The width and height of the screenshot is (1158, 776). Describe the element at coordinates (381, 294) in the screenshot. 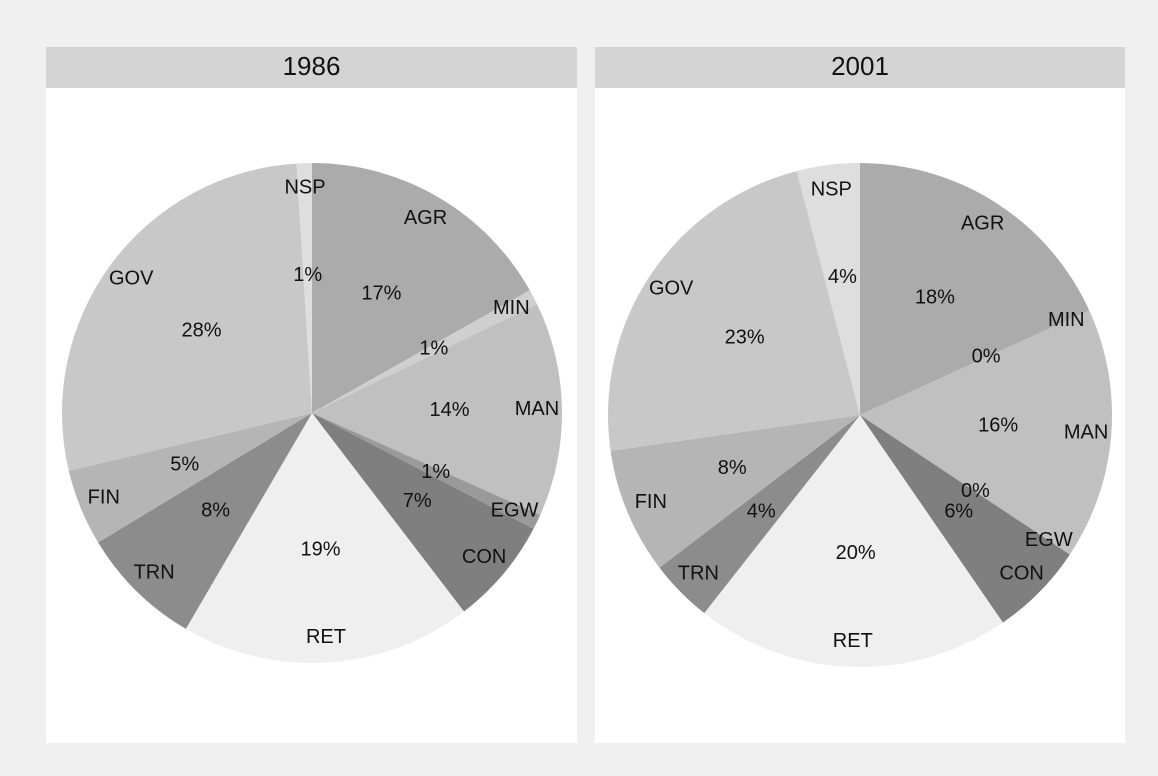

I see `percent-label: 17%` at that location.